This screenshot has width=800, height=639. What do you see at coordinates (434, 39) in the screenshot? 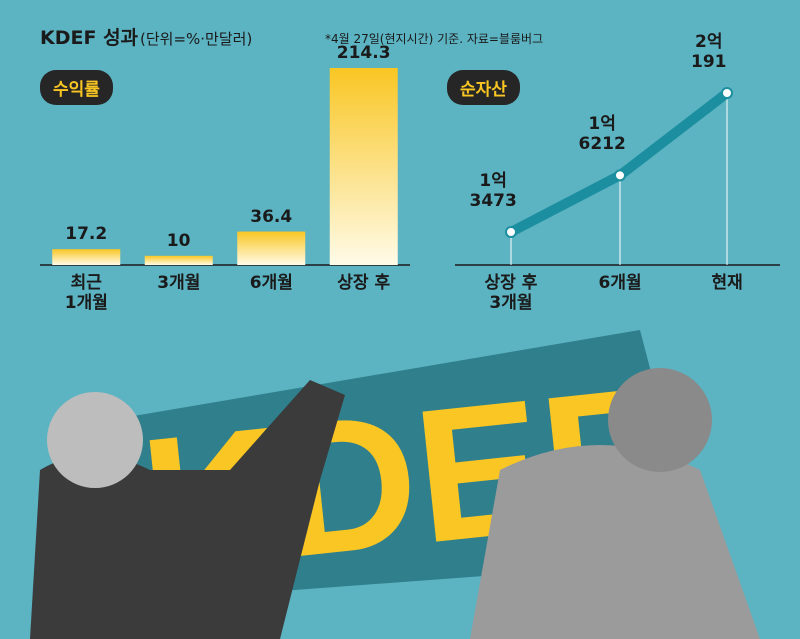
I see `note: *4월 27일(현지시간) 기준. 자료=블룸버그` at bounding box center [434, 39].